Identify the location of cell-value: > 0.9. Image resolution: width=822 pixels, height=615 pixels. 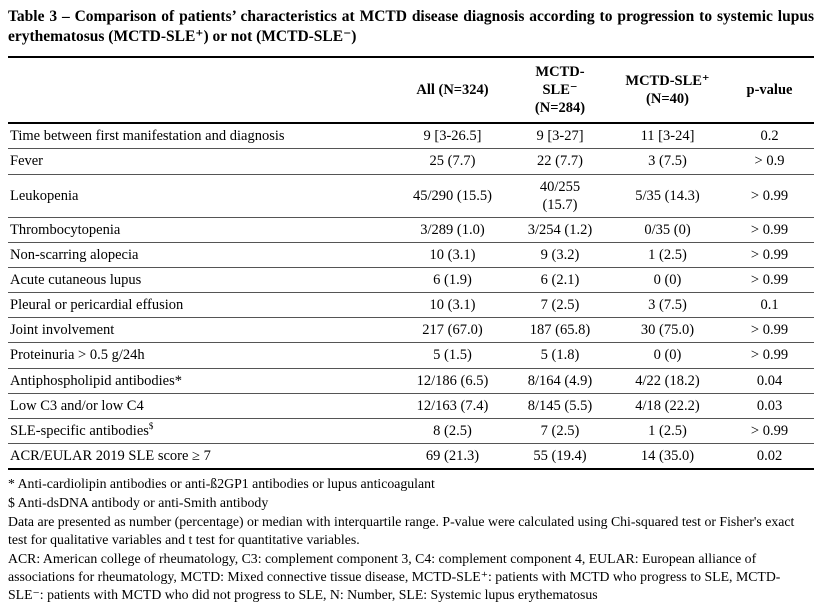
(769, 161).